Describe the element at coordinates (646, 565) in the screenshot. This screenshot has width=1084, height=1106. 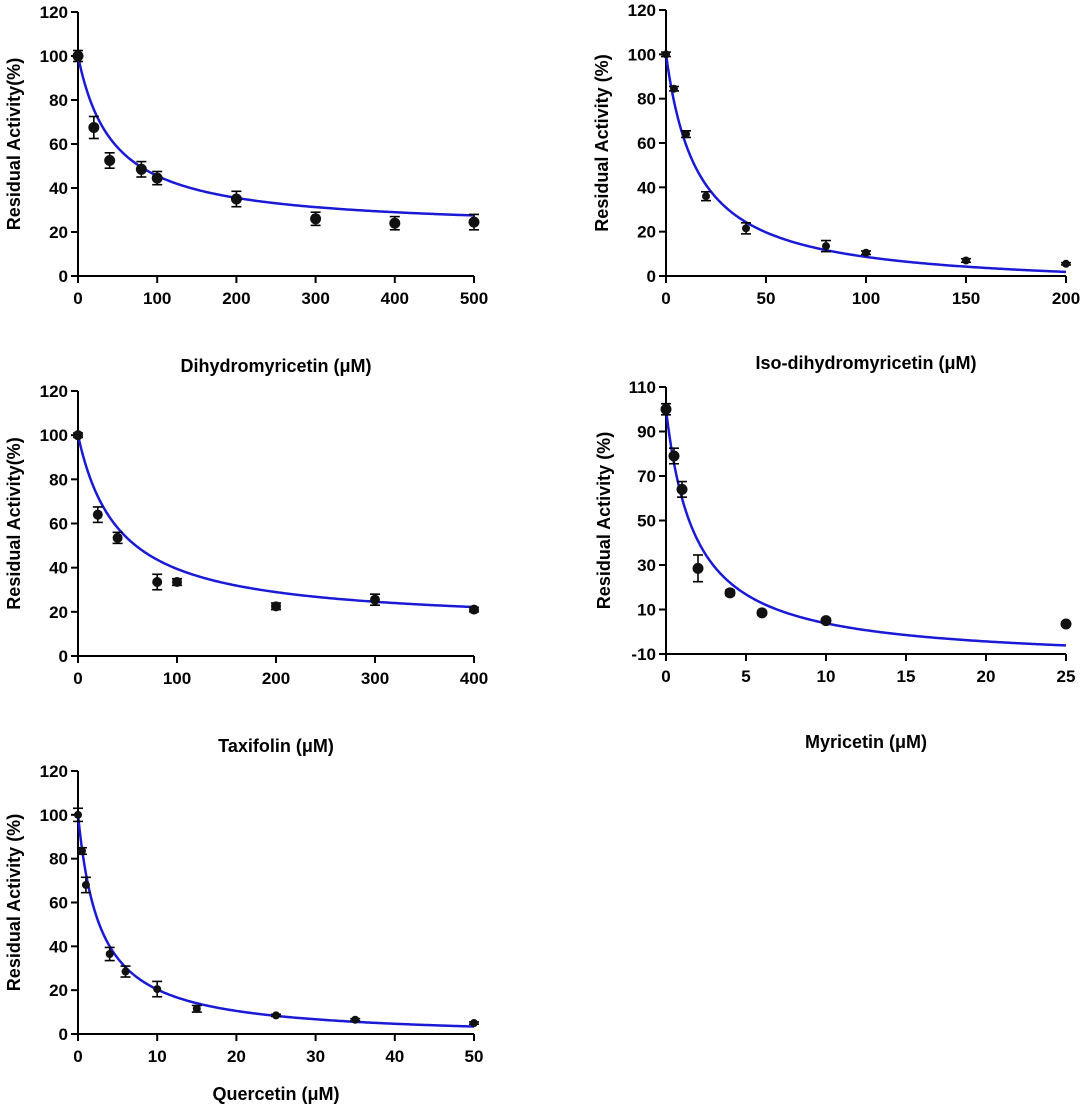
I see `y-tick-label: 30` at that location.